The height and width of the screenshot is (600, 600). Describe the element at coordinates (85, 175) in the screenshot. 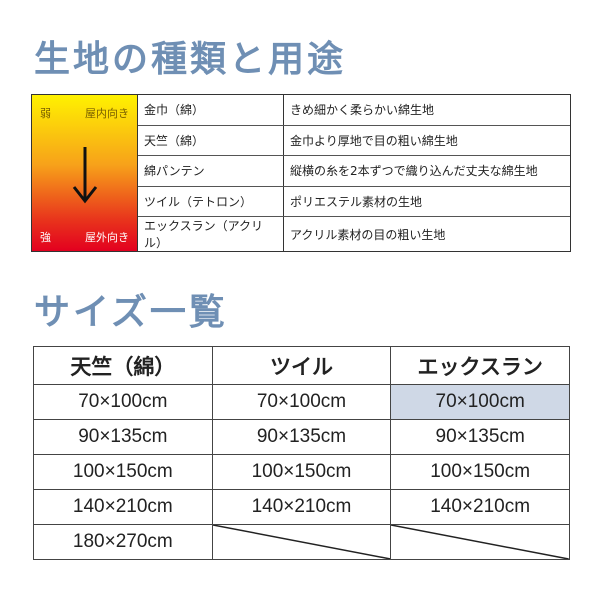

I see `arrow-down-icon` at that location.